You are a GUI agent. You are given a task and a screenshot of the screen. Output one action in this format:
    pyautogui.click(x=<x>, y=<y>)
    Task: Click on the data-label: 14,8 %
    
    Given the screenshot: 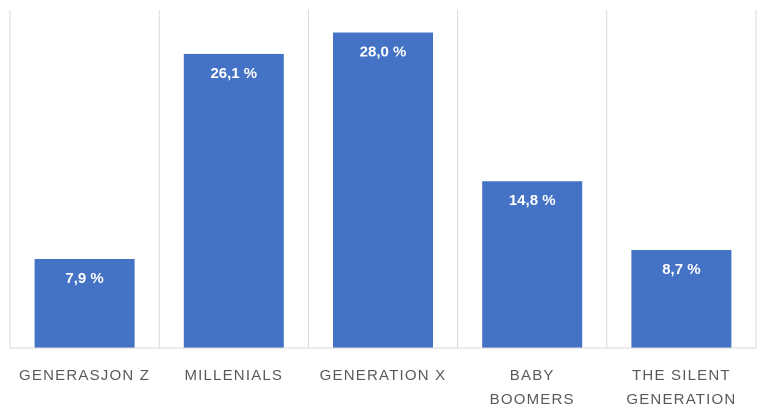 What is the action you would take?
    pyautogui.click(x=532, y=200)
    